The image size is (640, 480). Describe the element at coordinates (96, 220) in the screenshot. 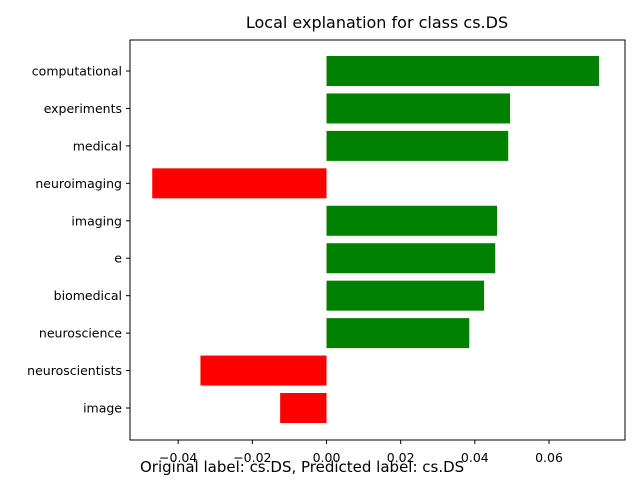

I see `y-tick-label: imaging` at that location.